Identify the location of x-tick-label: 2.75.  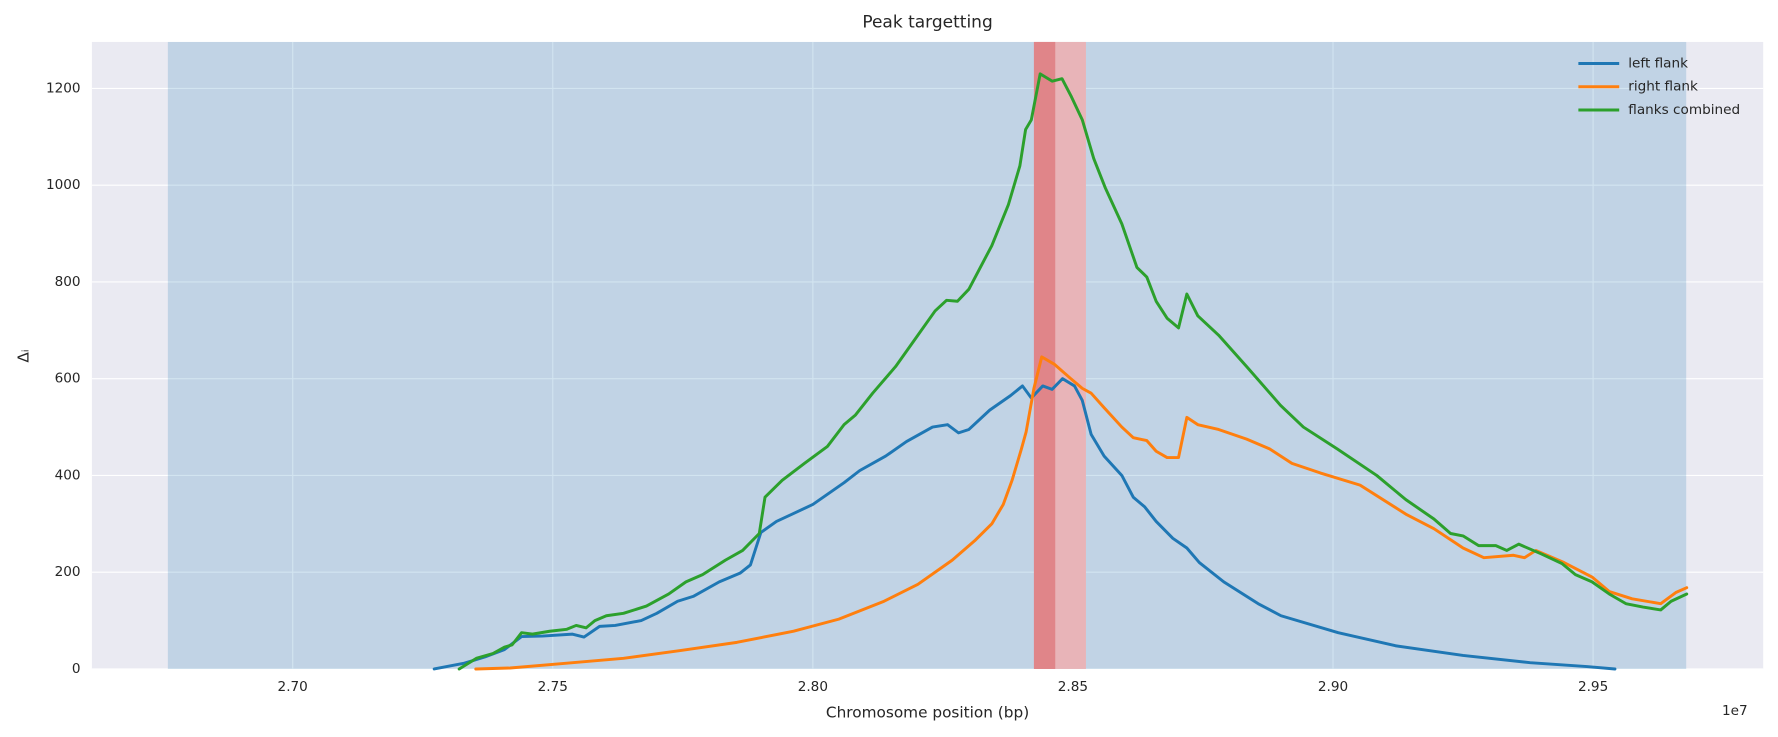
(553, 687).